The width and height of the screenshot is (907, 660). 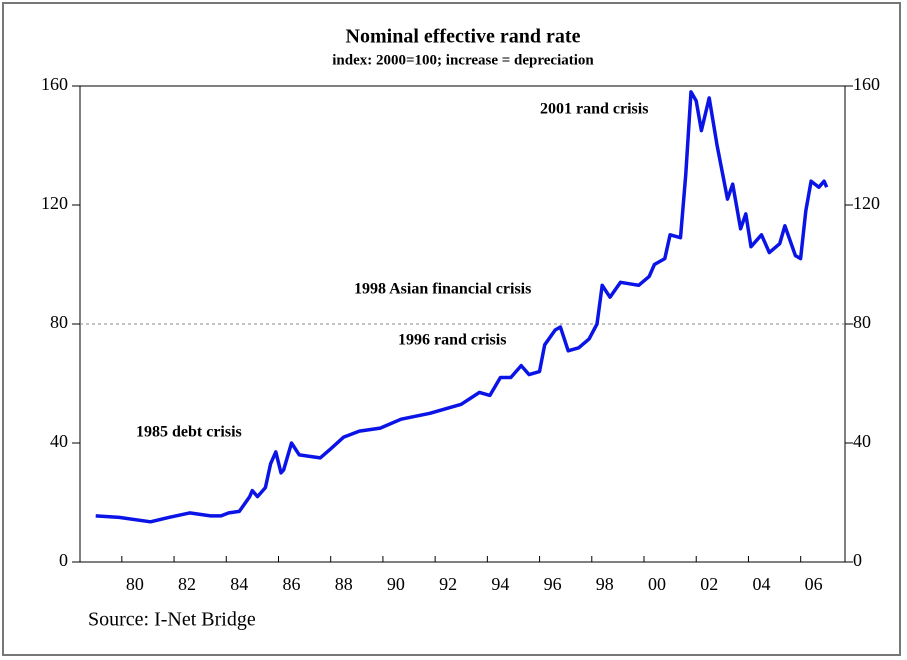 What do you see at coordinates (594, 109) in the screenshot?
I see `annotation: 2001 rand crisis` at bounding box center [594, 109].